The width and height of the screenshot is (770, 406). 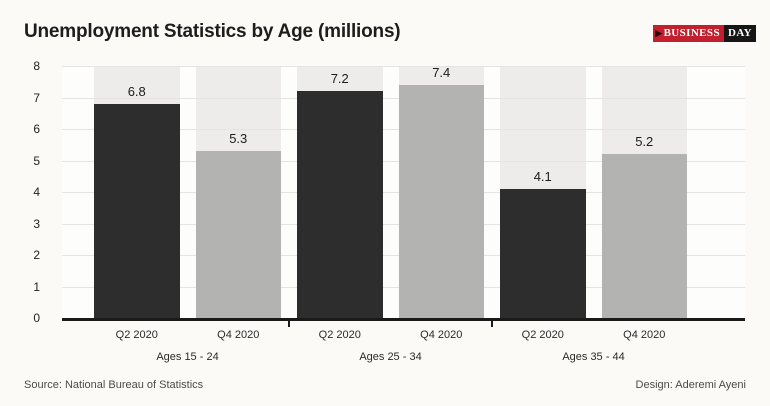 I want to click on bar-column: 5.3, so click(x=238, y=192).